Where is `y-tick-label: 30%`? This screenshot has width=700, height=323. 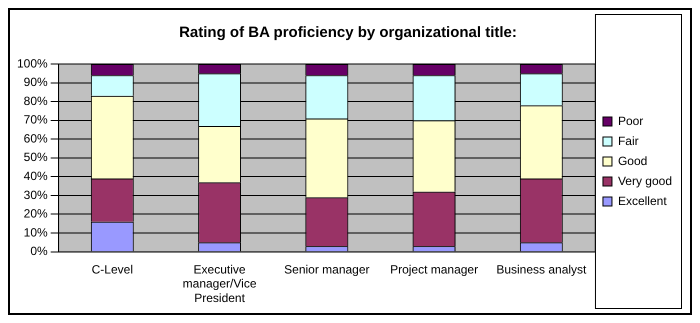
y-tick-label: 30% is located at coordinates (36, 195).